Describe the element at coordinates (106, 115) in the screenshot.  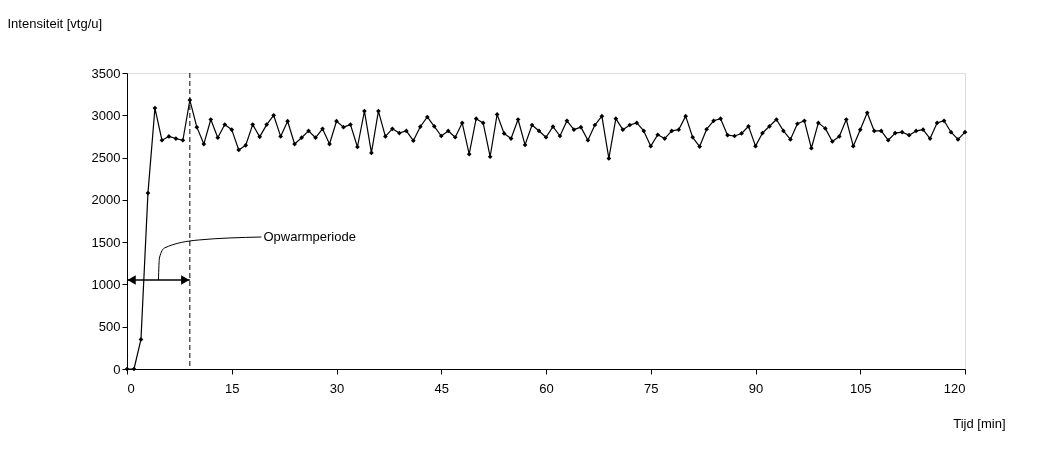
I see `y-tick-label: 3000` at that location.